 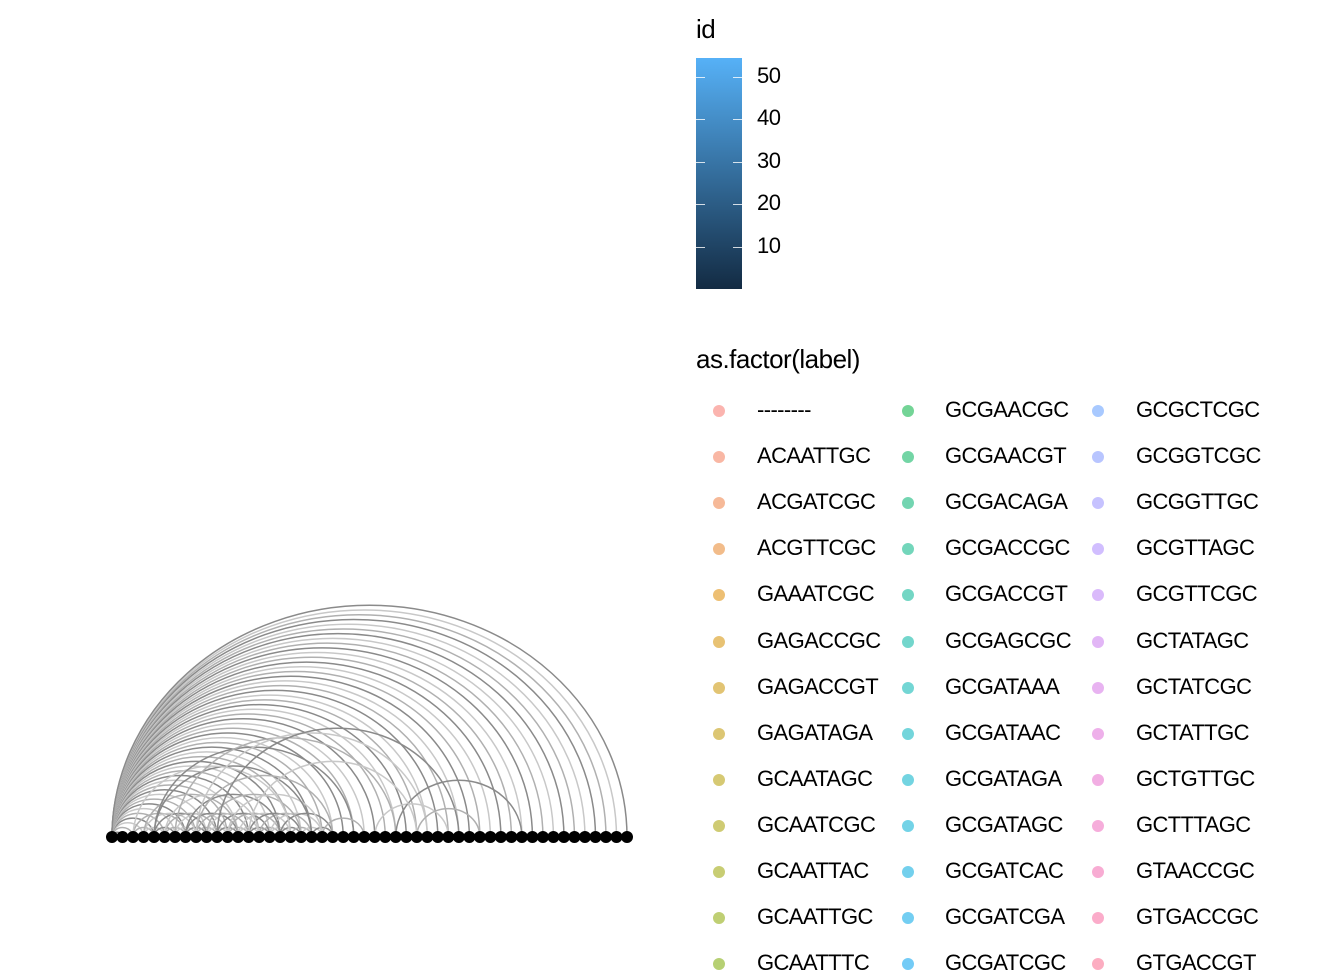 What do you see at coordinates (1003, 778) in the screenshot?
I see `legend-label: GCGATAGA` at bounding box center [1003, 778].